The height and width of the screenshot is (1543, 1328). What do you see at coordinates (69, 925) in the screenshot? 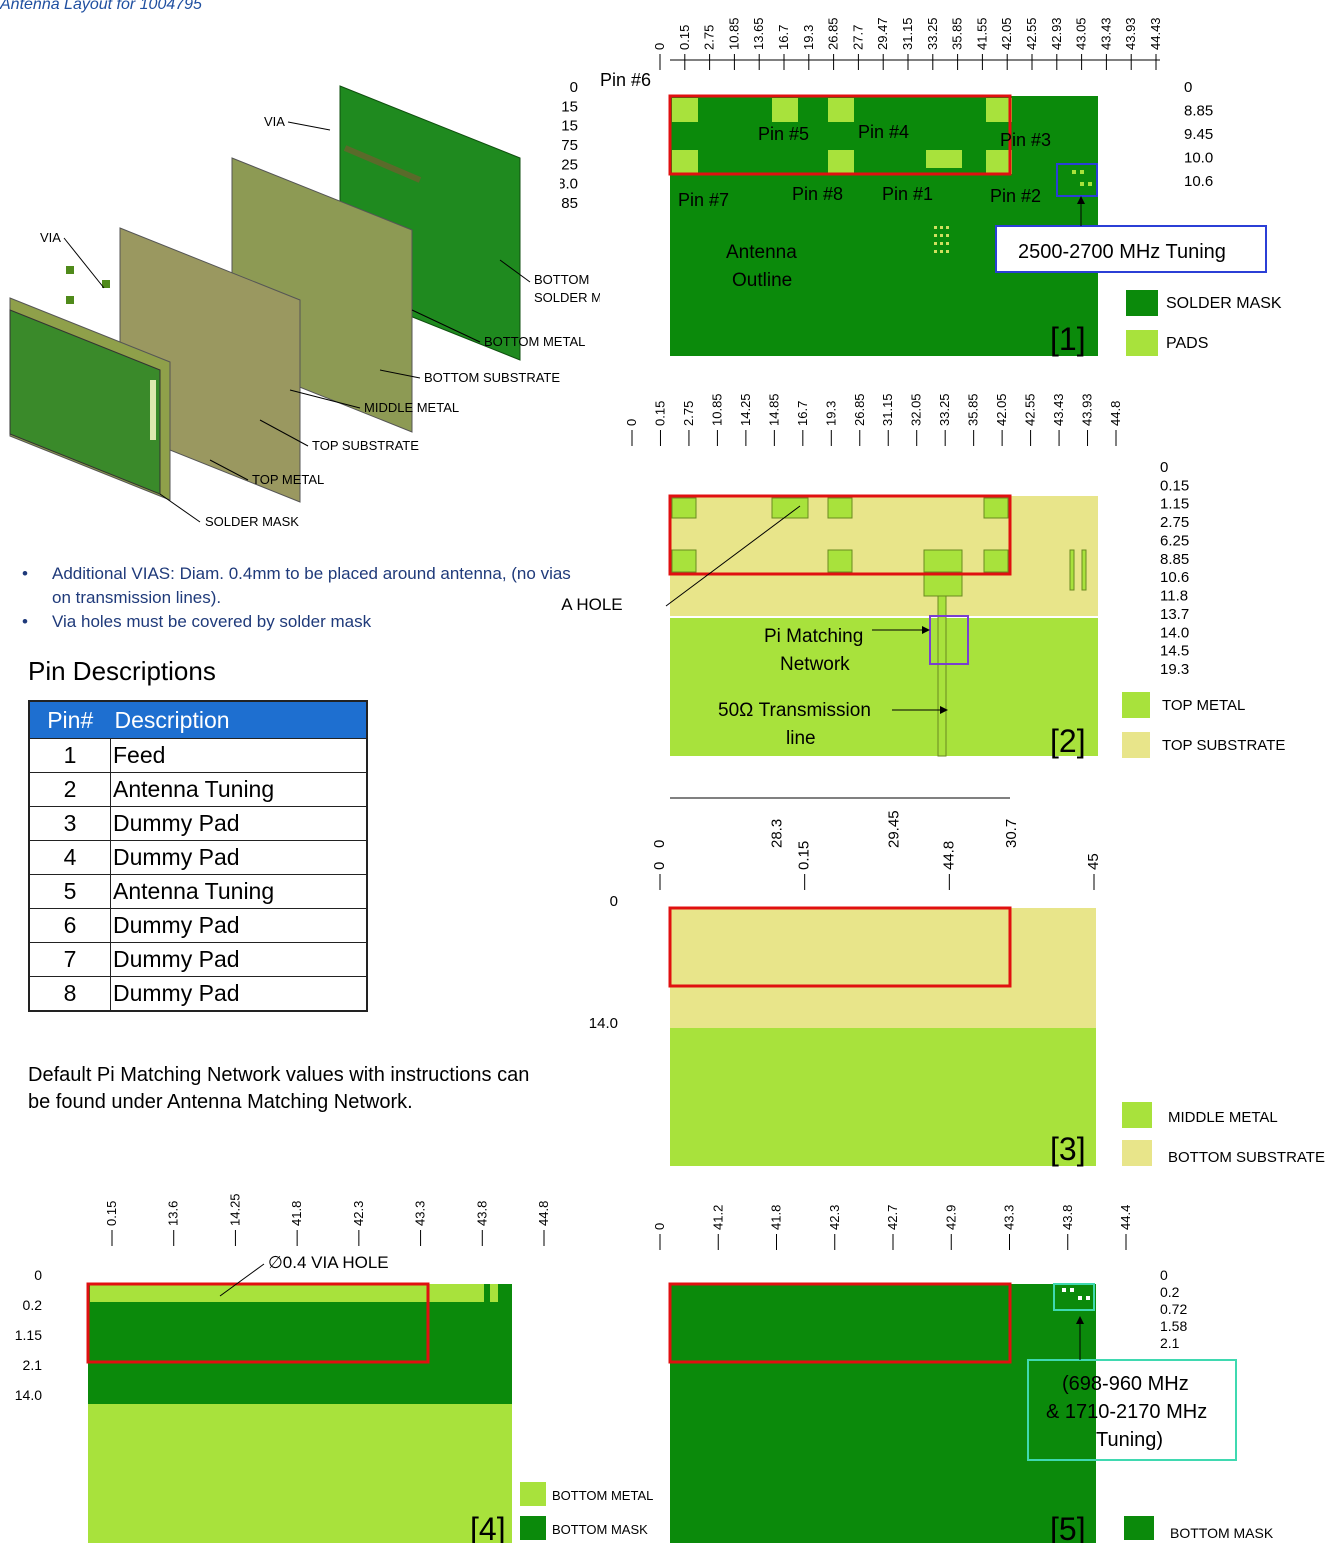
I see `pin-number: 6` at bounding box center [69, 925].